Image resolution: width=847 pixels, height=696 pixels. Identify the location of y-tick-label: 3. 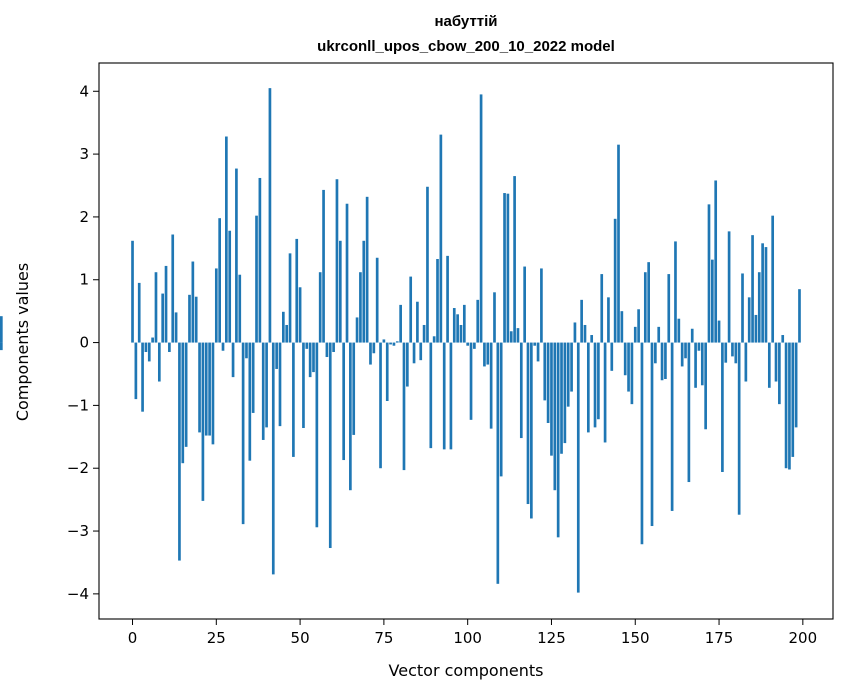
(84, 154).